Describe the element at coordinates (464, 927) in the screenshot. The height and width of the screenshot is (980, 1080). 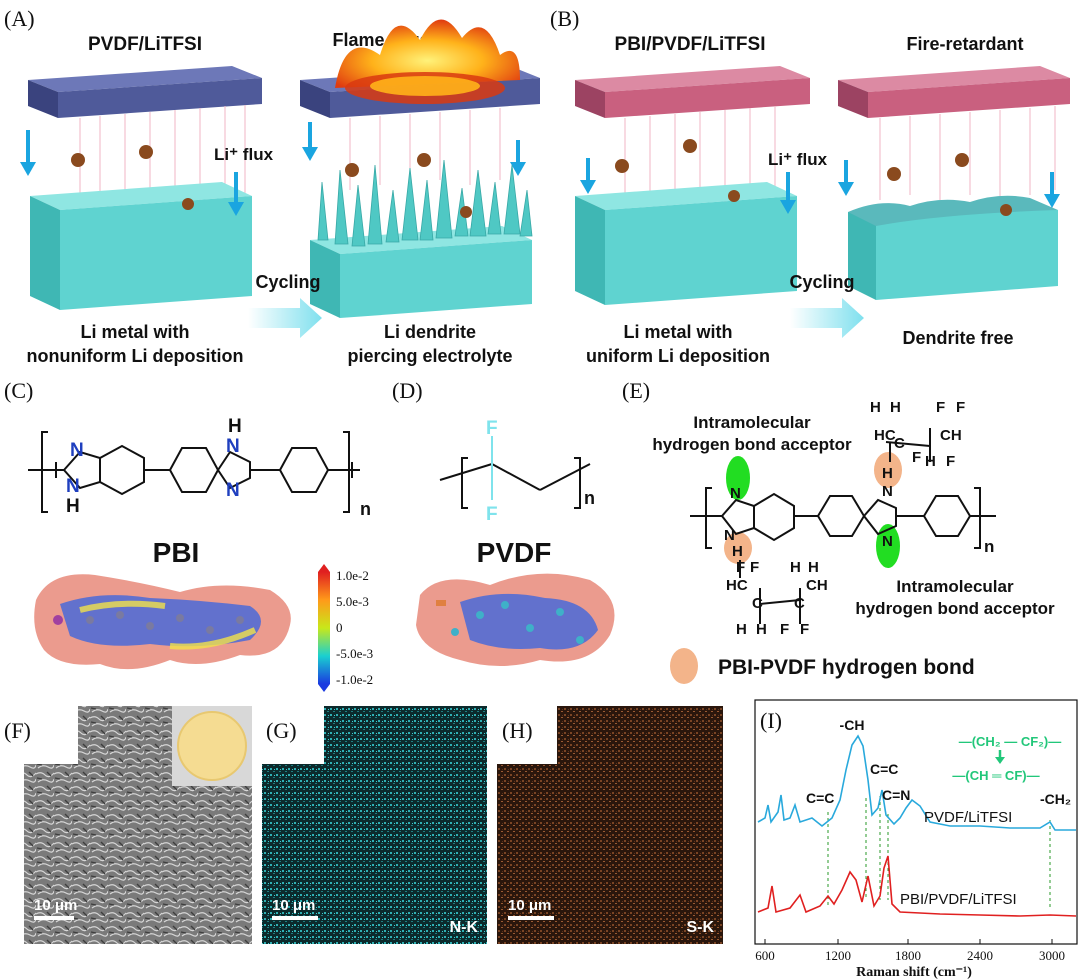
I see `element-label: N-K` at that location.